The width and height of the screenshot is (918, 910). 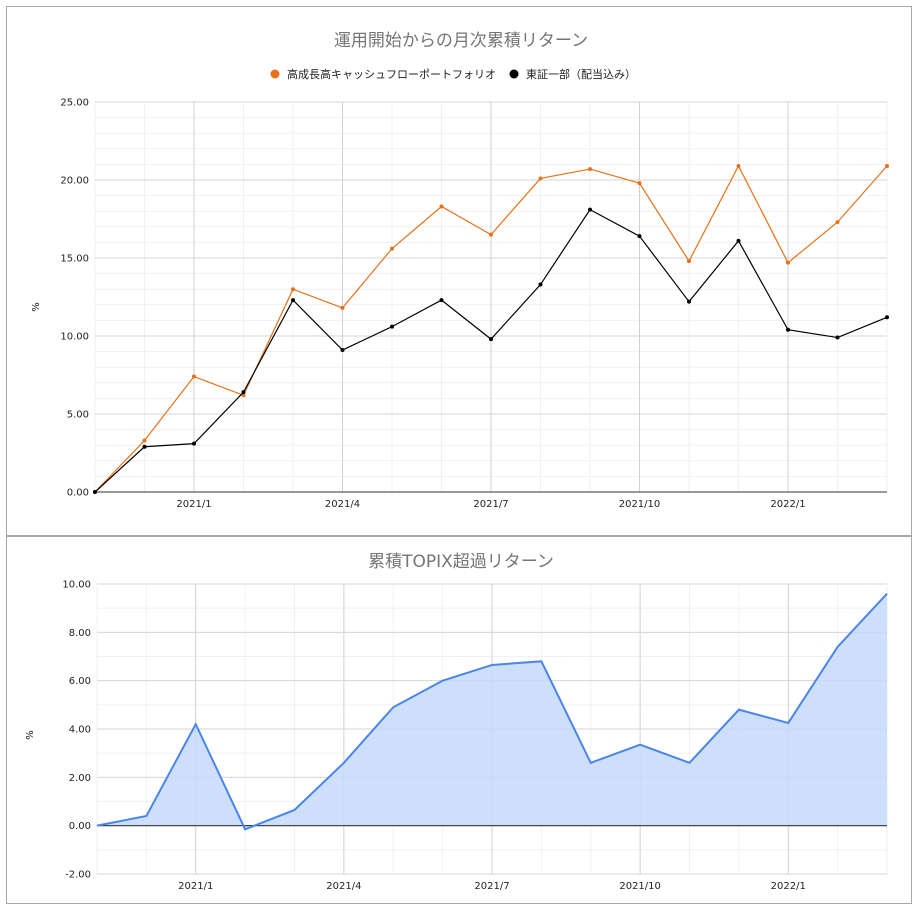 What do you see at coordinates (514, 74) in the screenshot?
I see `legend-marker-topix` at bounding box center [514, 74].